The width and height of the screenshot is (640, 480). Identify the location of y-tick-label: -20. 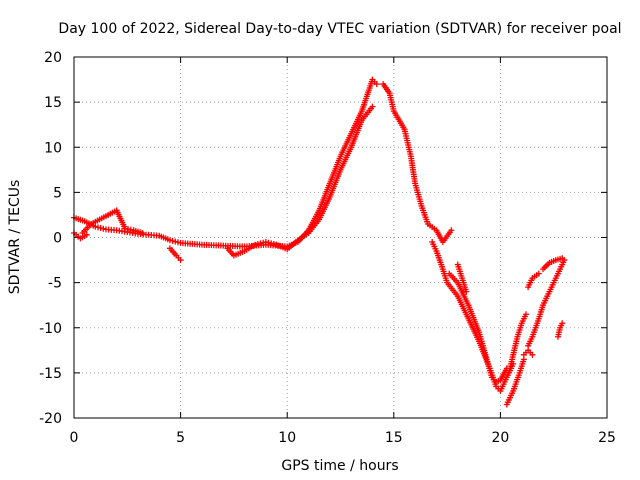
(50, 419).